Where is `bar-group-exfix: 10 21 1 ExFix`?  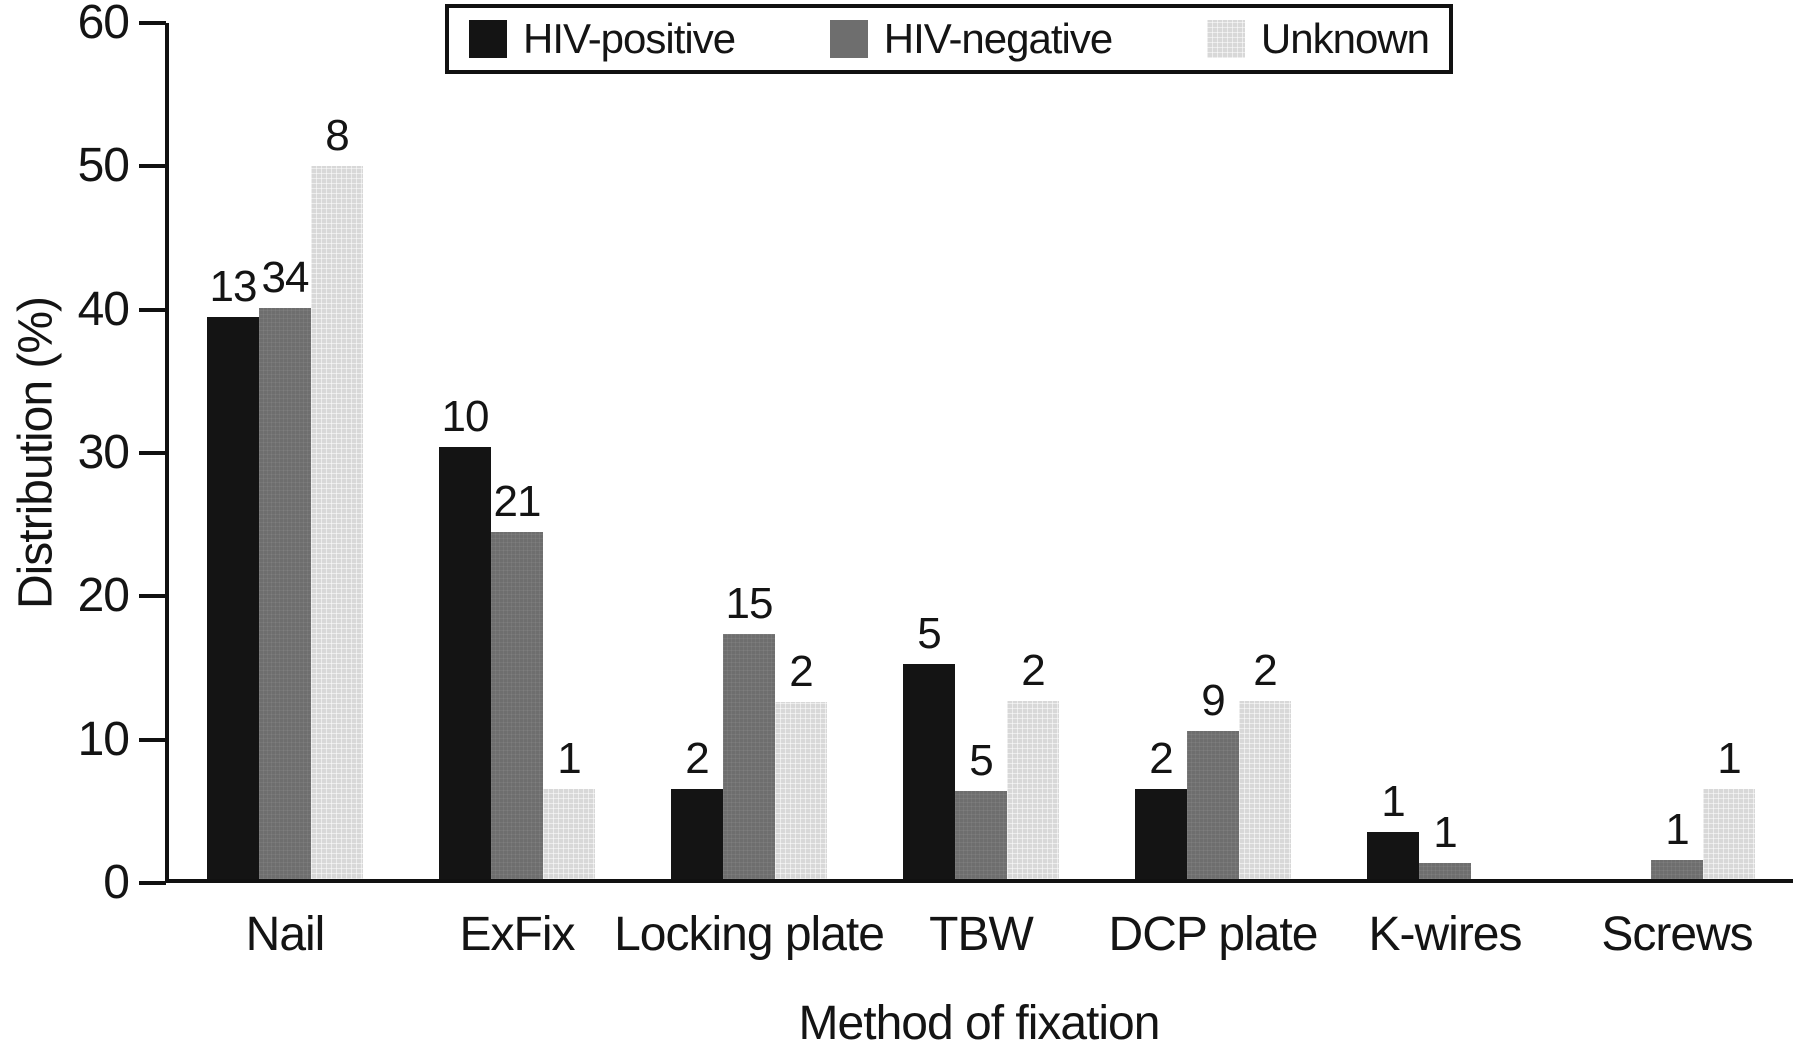
bar-group-exfix: 10 21 1 ExFix is located at coordinates (517, 492).